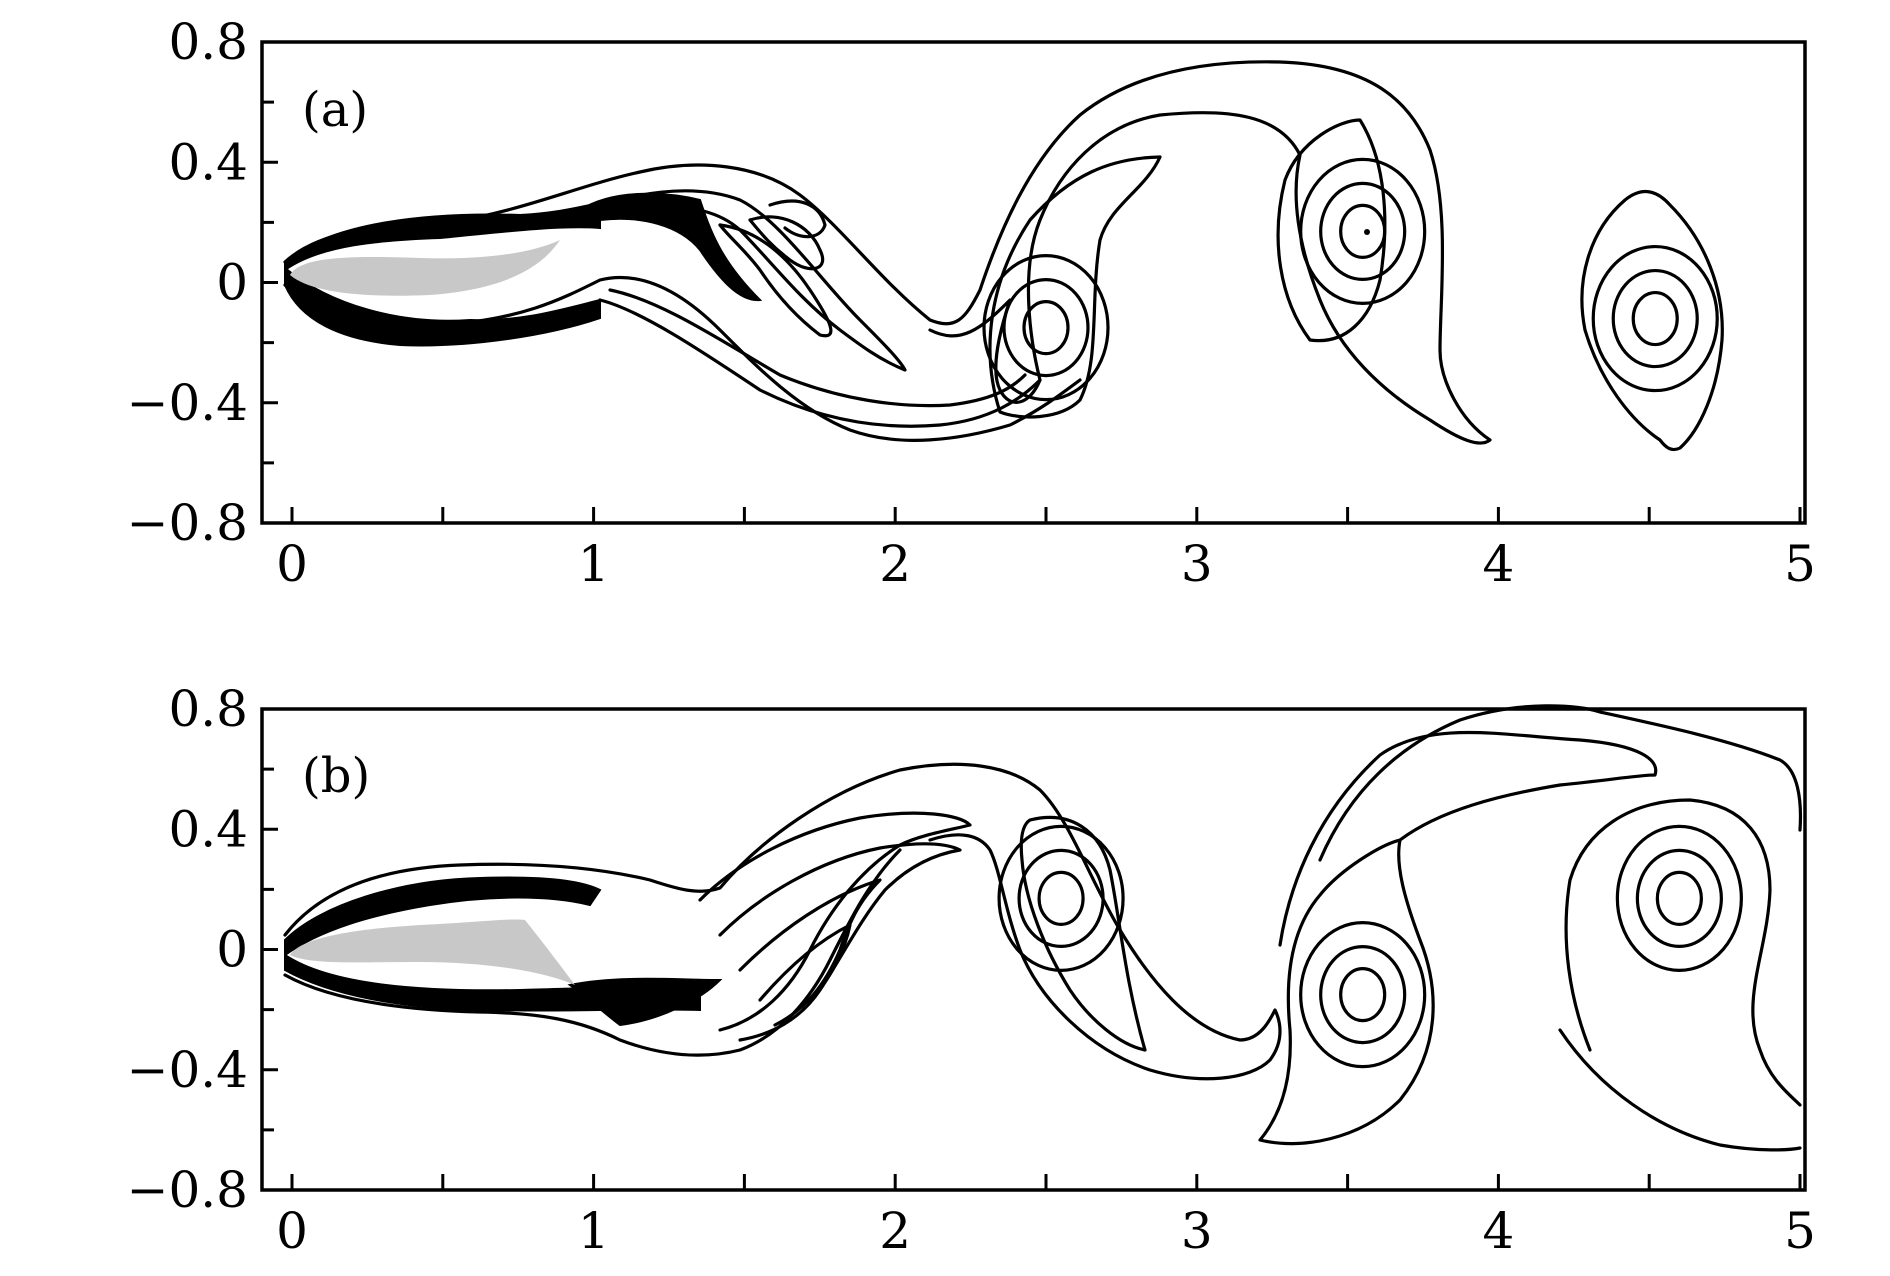 Image resolution: width=1890 pixels, height=1276 pixels. I want to click on vortex-3-arm-b, so click(1560, 783).